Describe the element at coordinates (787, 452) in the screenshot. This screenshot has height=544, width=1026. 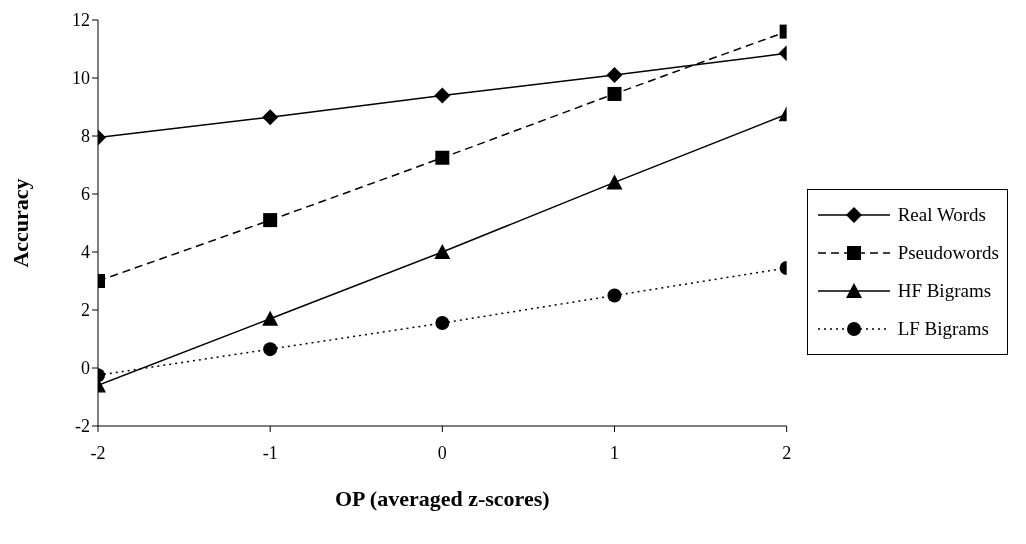
I see `x-tick-label: 2` at that location.